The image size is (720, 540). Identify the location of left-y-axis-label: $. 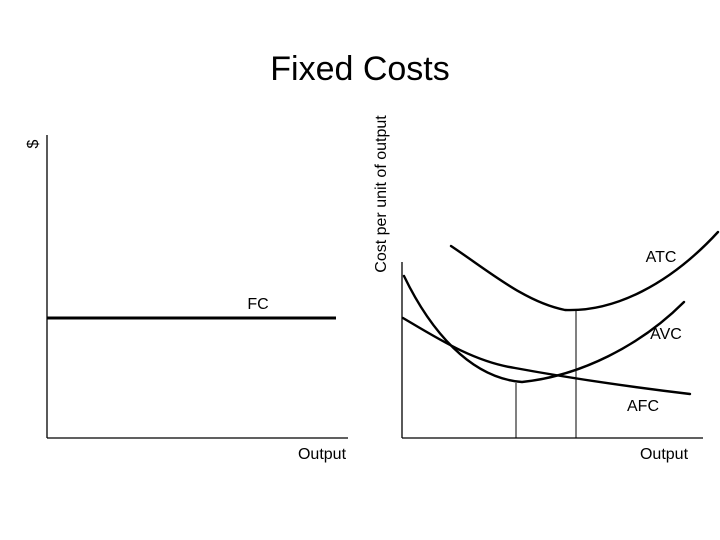
(33, 143).